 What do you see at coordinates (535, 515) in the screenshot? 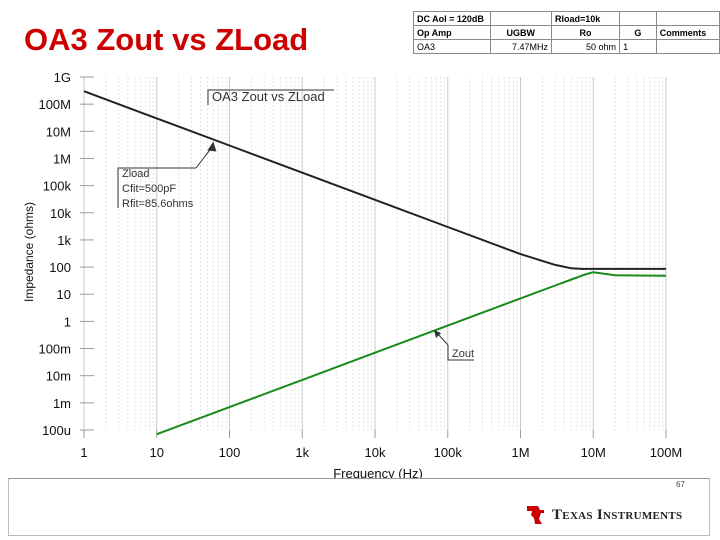
I see `ti-logo-icon` at bounding box center [535, 515].